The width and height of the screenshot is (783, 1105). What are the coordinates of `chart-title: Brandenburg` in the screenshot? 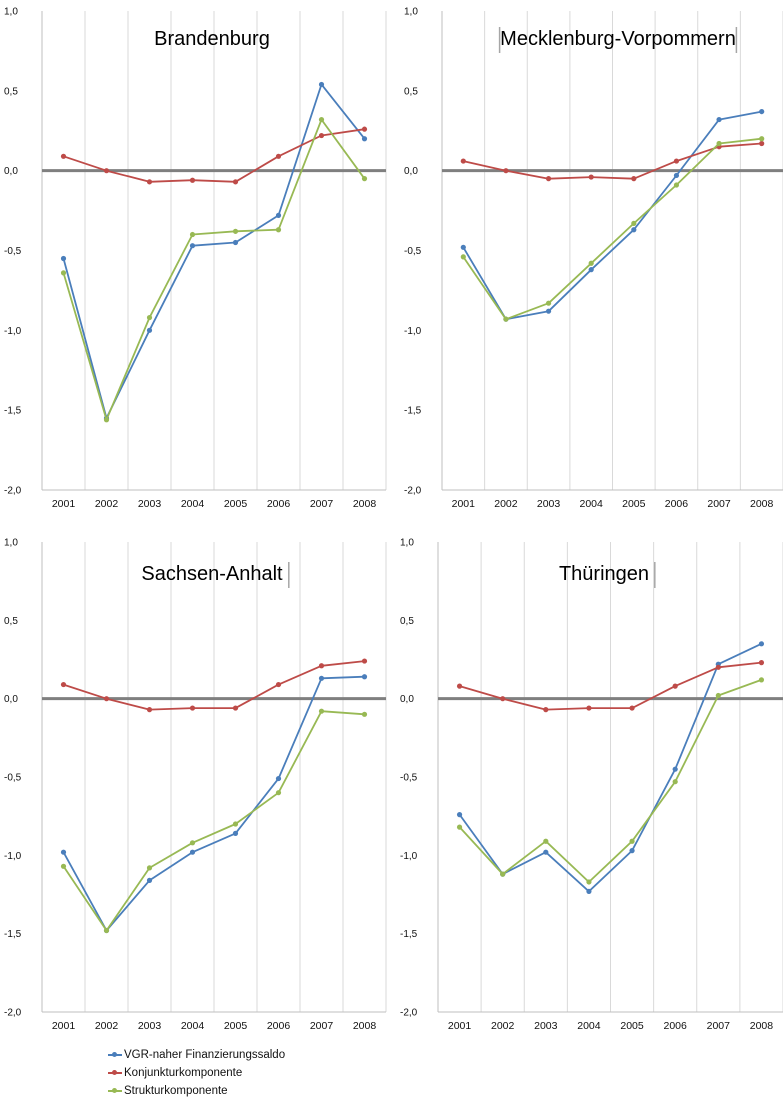 It's located at (212, 39).